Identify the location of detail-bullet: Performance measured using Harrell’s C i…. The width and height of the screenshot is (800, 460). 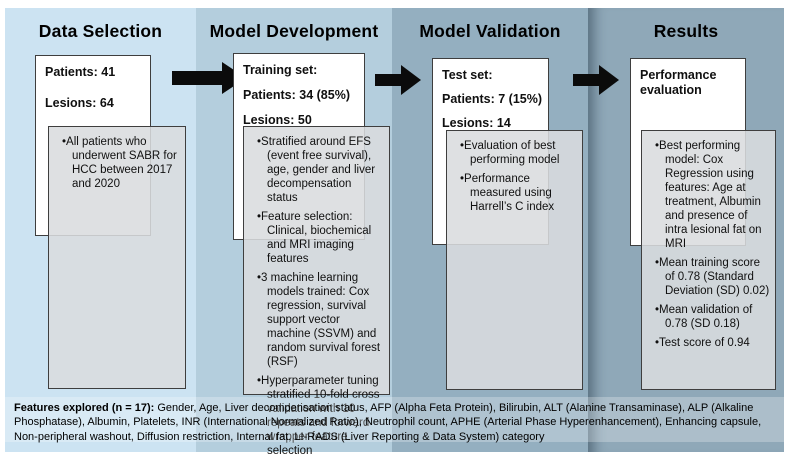
(519, 193).